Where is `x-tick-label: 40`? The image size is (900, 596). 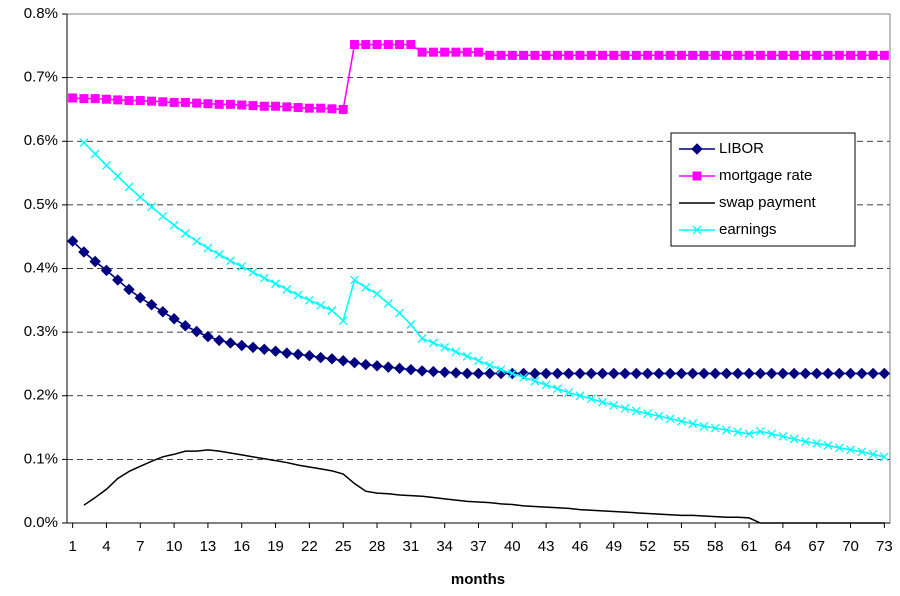 x-tick-label: 40 is located at coordinates (512, 546).